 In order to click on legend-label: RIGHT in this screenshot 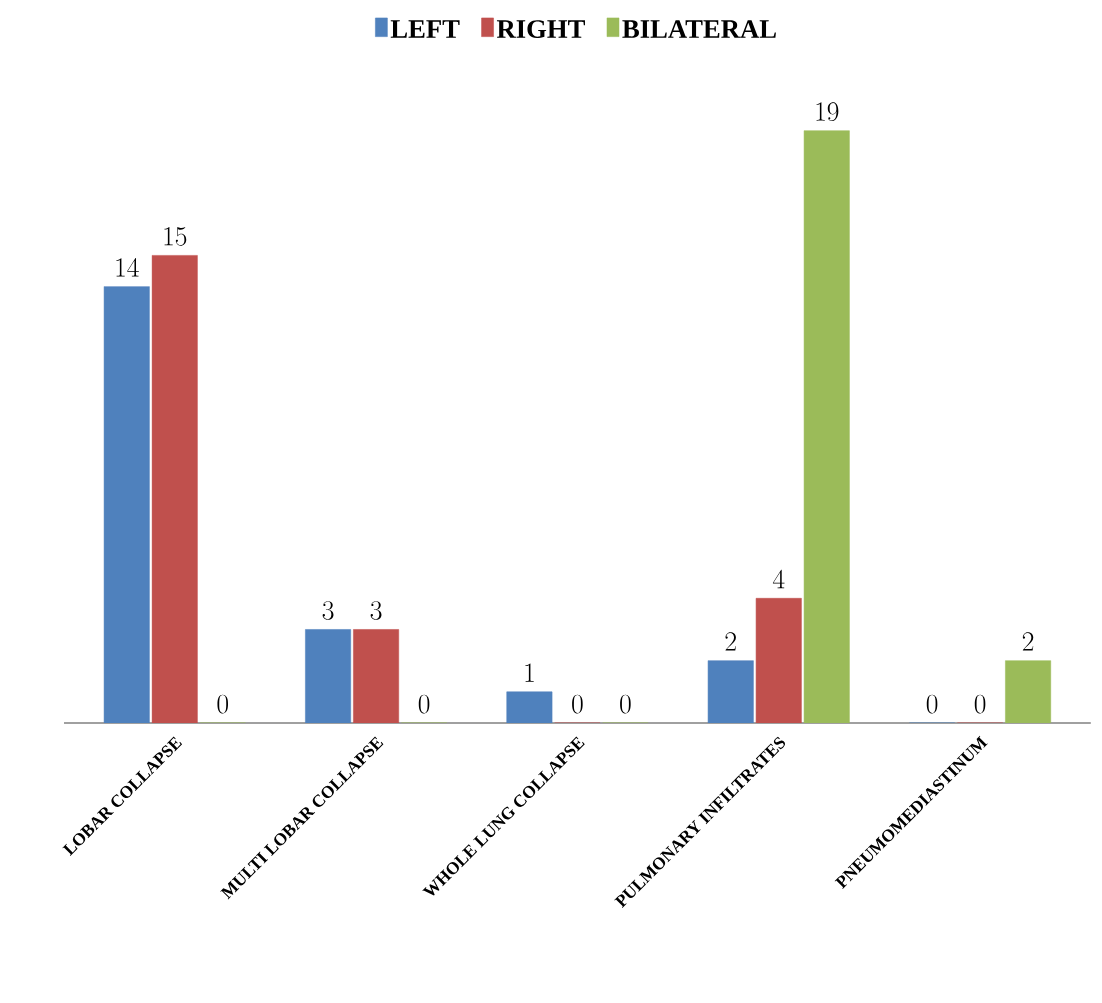, I will do `click(540, 29)`.